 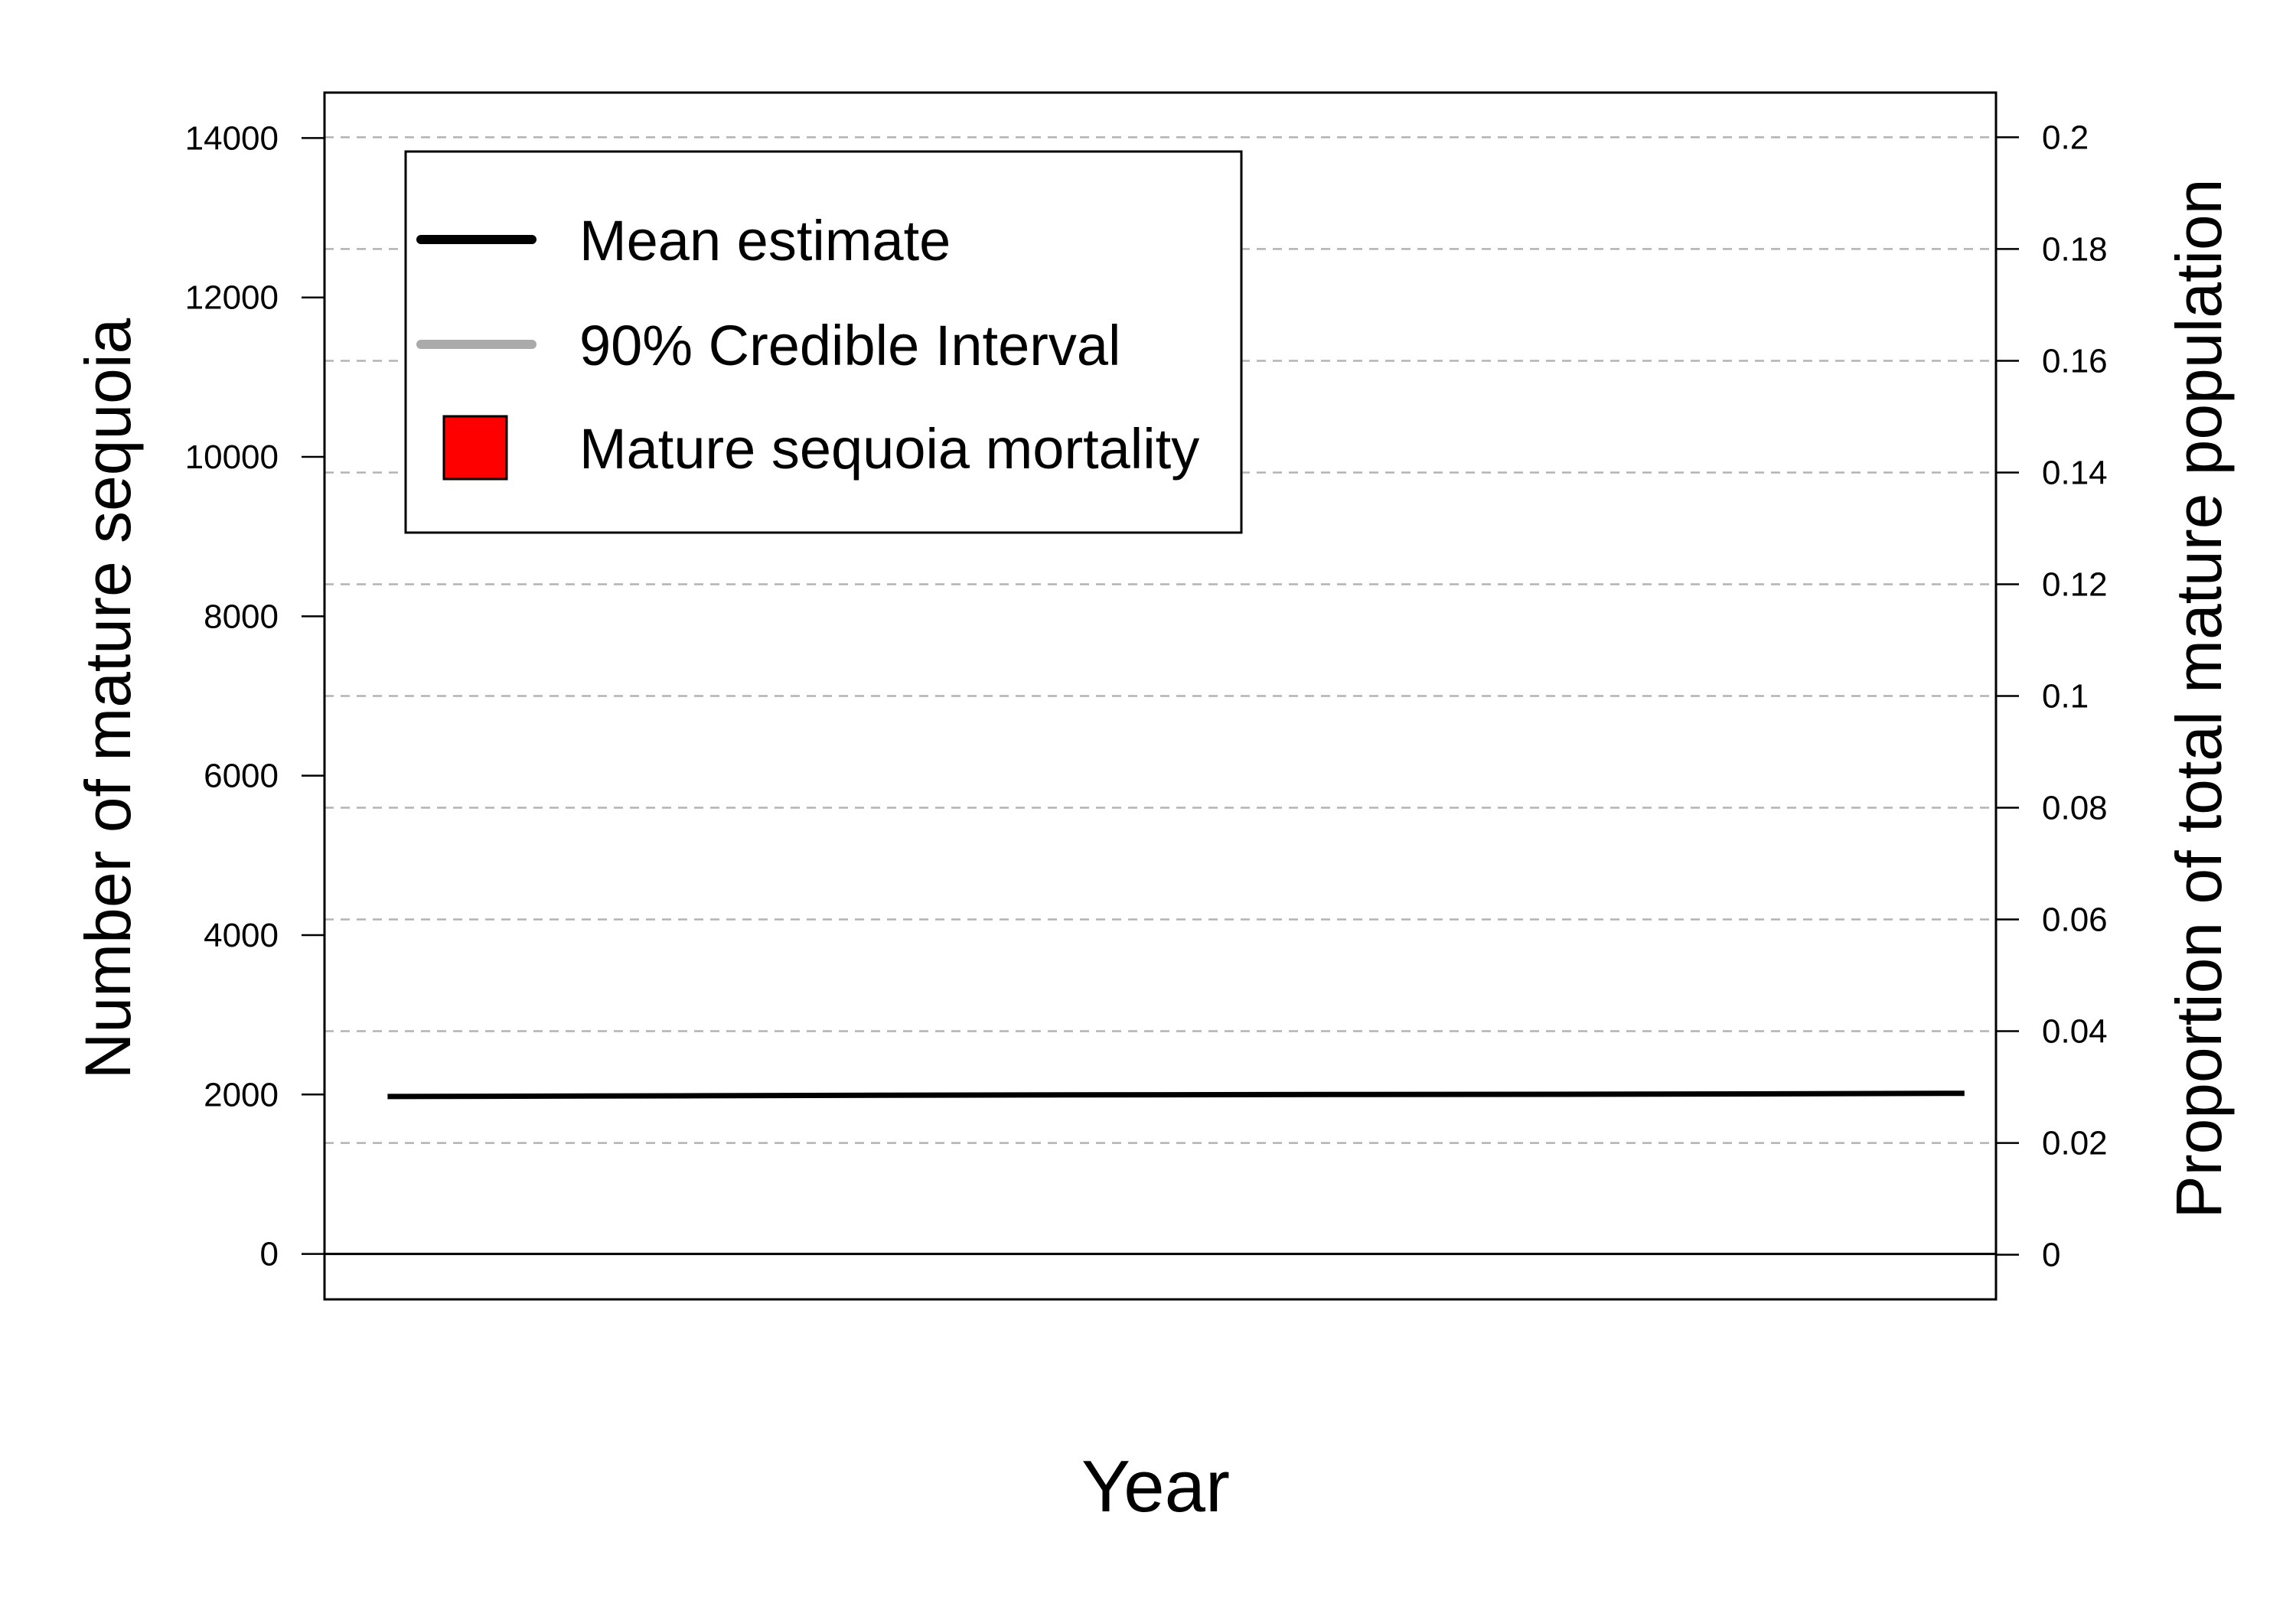 What do you see at coordinates (232, 298) in the screenshot?
I see `left-axis-tick-label: 12000` at bounding box center [232, 298].